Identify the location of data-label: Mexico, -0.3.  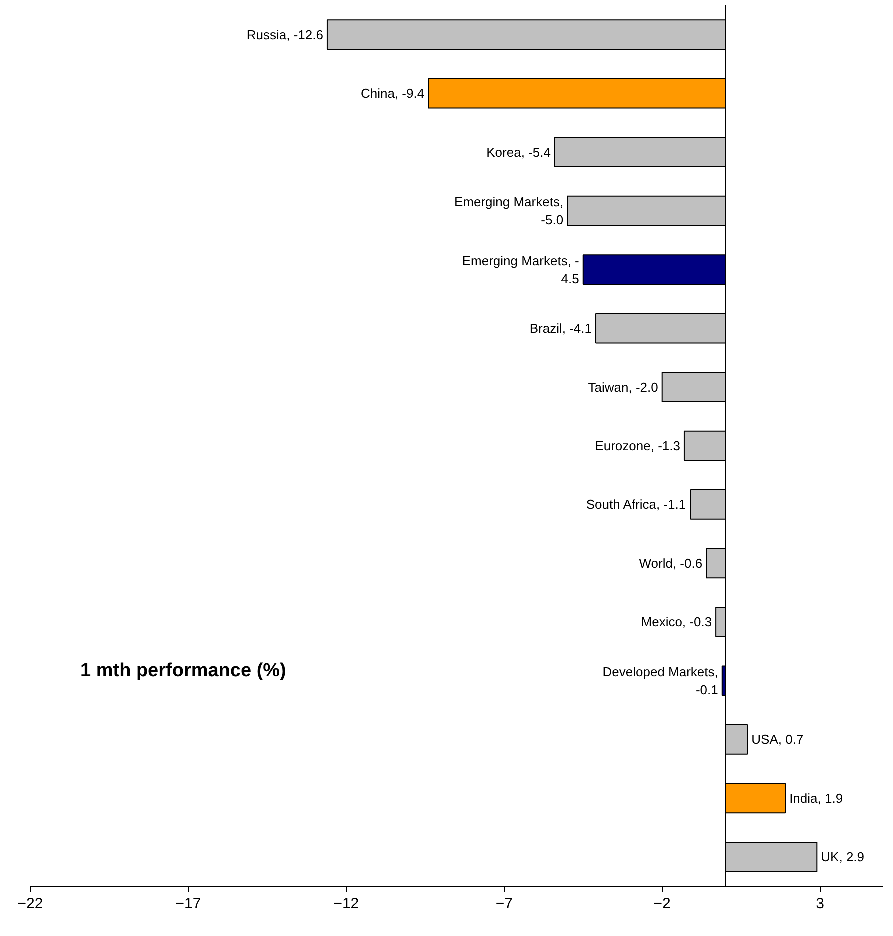
(676, 622).